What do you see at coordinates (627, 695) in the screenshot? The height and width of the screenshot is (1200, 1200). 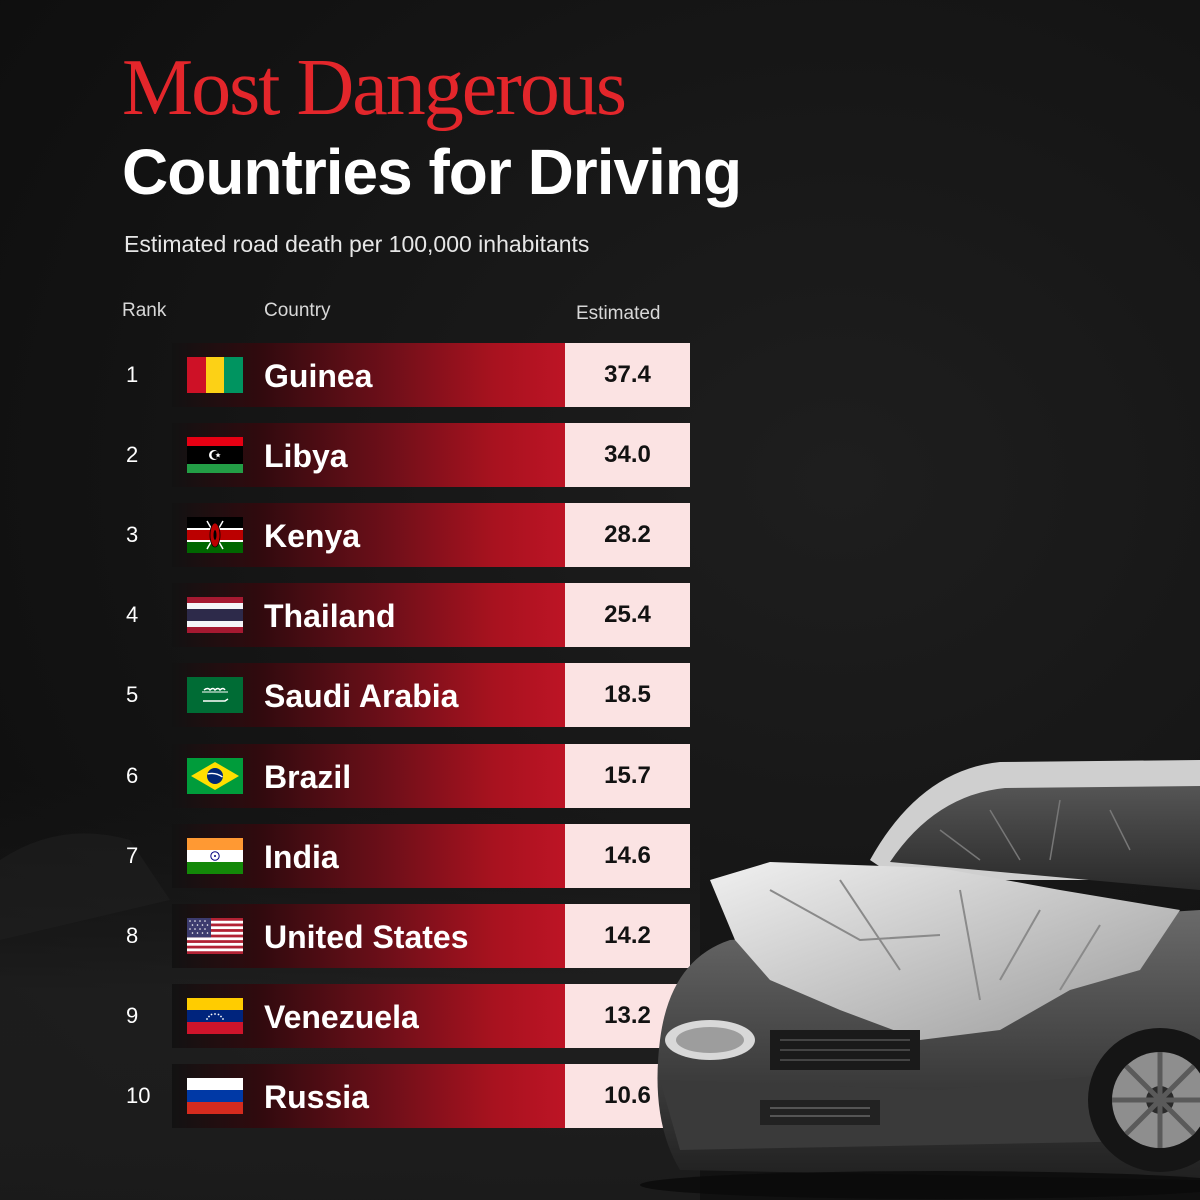 I see `value-cell: 18.5` at bounding box center [627, 695].